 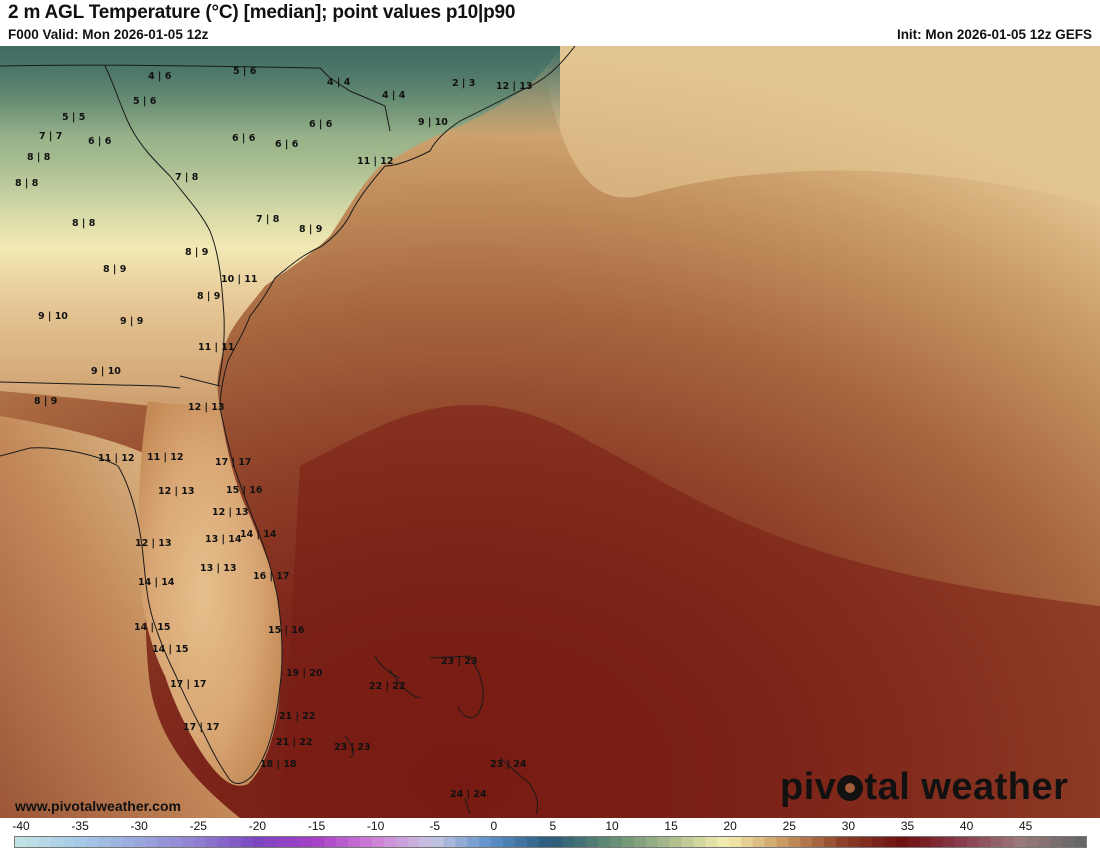 I want to click on brand-text-left: piv, so click(x=808, y=787).